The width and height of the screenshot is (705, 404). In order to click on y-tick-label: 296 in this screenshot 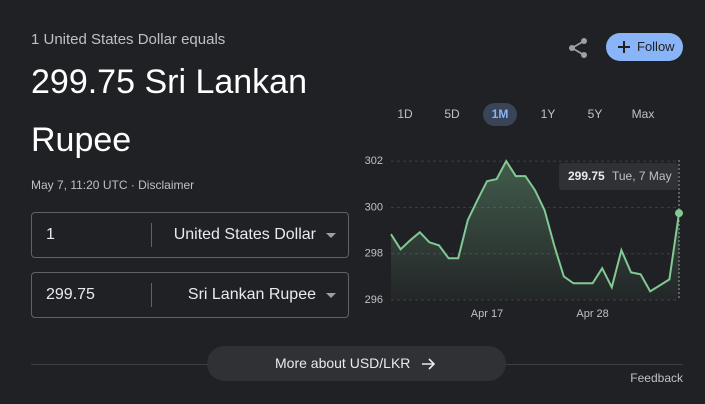, I will do `click(374, 300)`.